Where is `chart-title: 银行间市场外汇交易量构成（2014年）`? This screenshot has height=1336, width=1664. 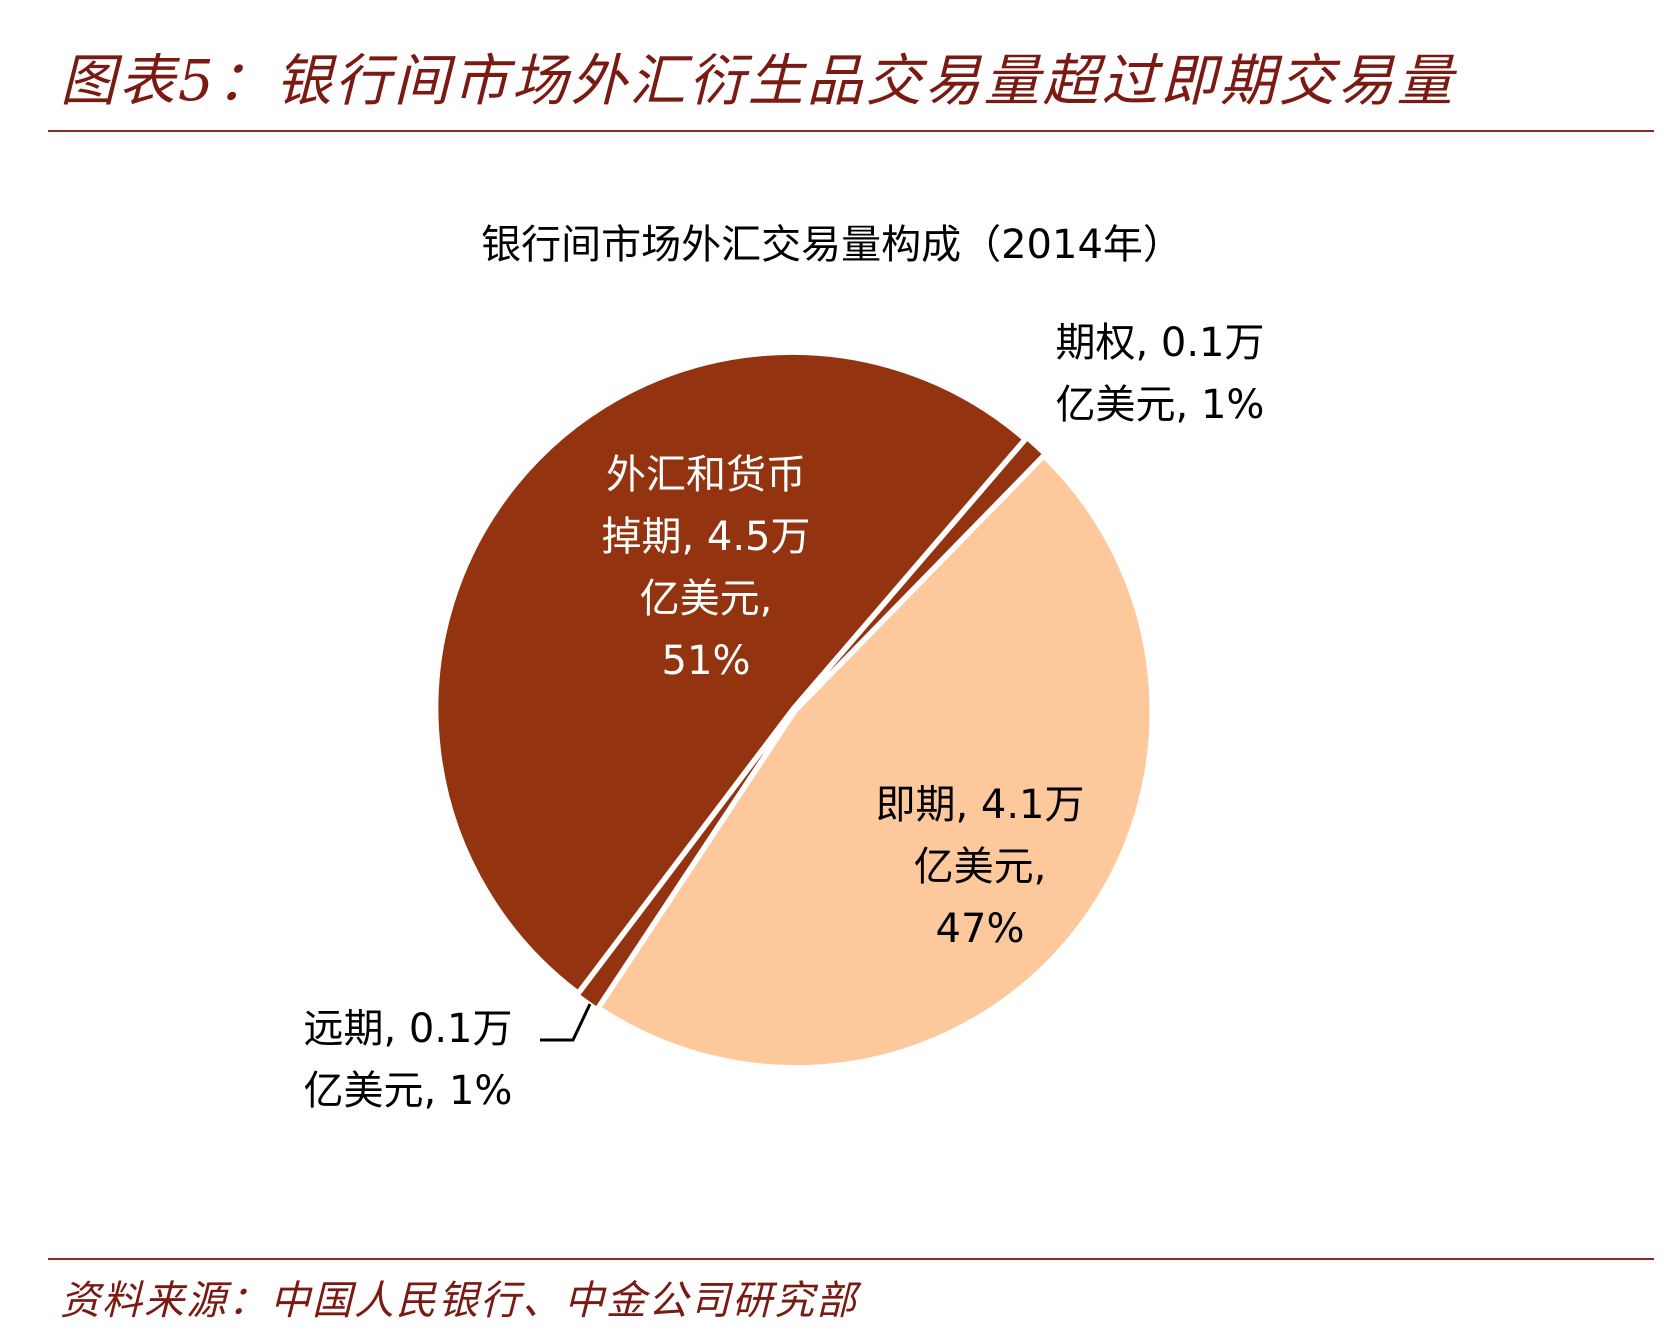
chart-title: 银行间市场外汇交易量构成（2014年） is located at coordinates (832, 245).